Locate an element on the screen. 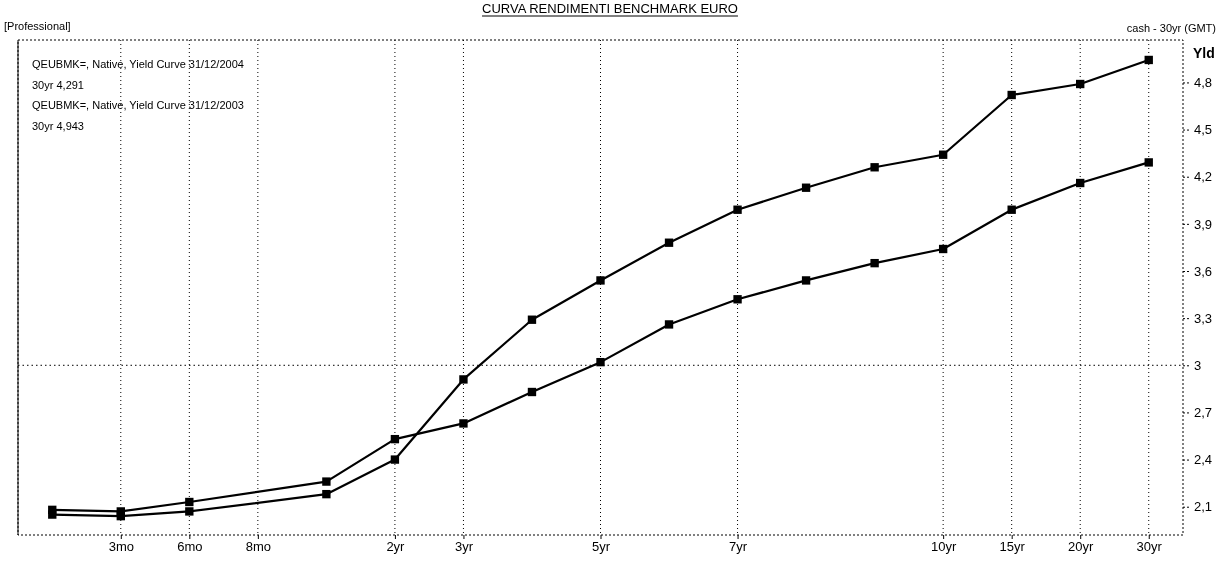 Image resolution: width=1220 pixels, height=565 pixels. text: [Professional] is located at coordinates (37, 26).